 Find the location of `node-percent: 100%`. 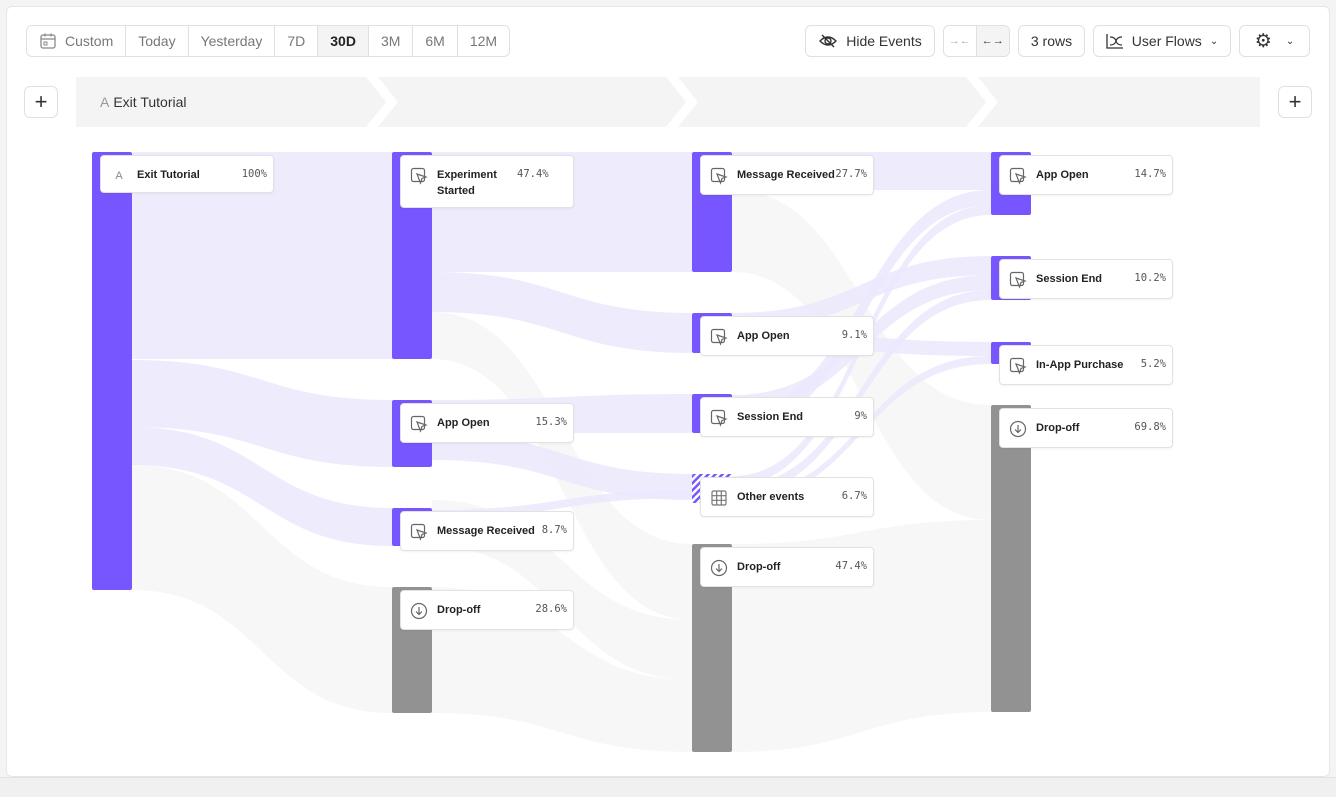

node-percent: 100% is located at coordinates (254, 174).